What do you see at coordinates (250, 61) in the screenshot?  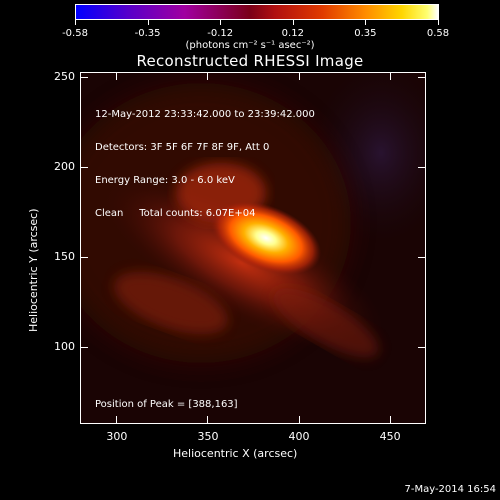 I see `plot-title: Reconstructed RHESSI Image` at bounding box center [250, 61].